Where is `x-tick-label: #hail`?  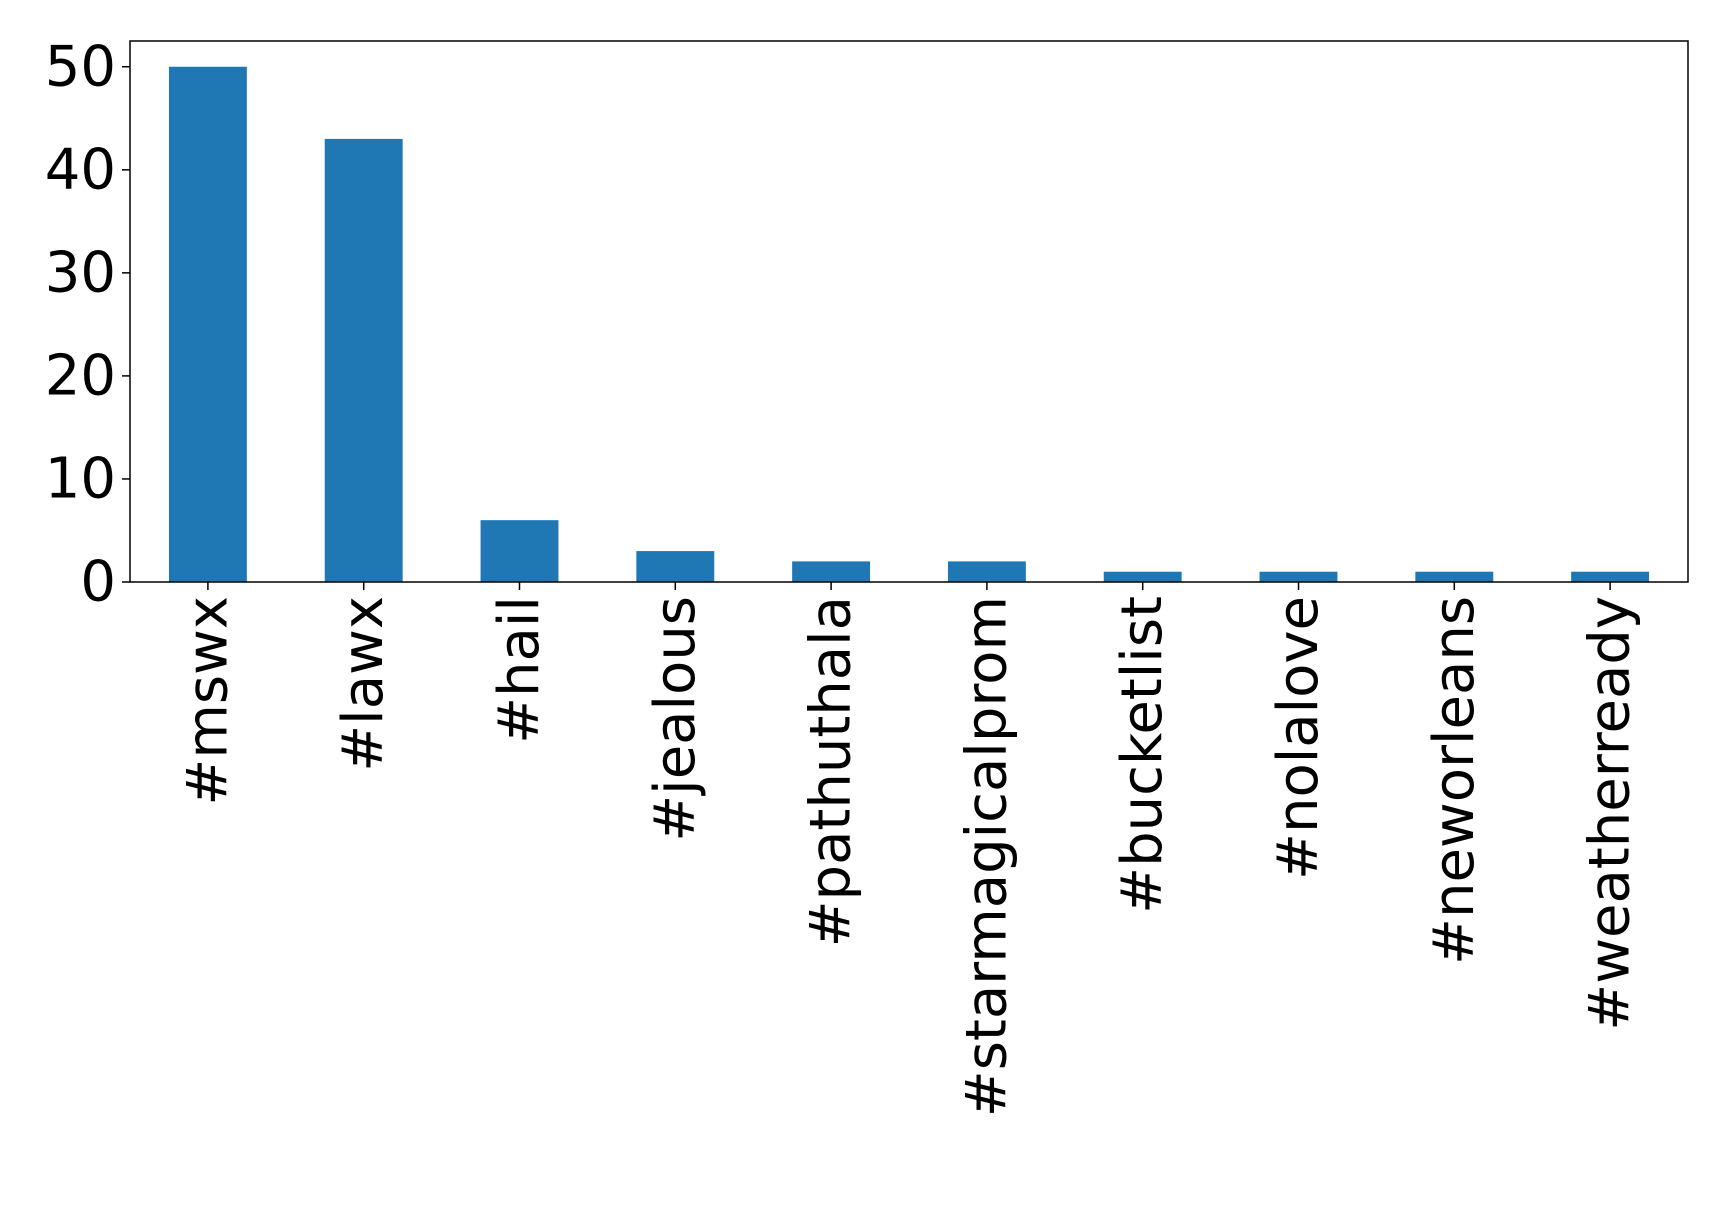 x-tick-label: #hail is located at coordinates (519, 670).